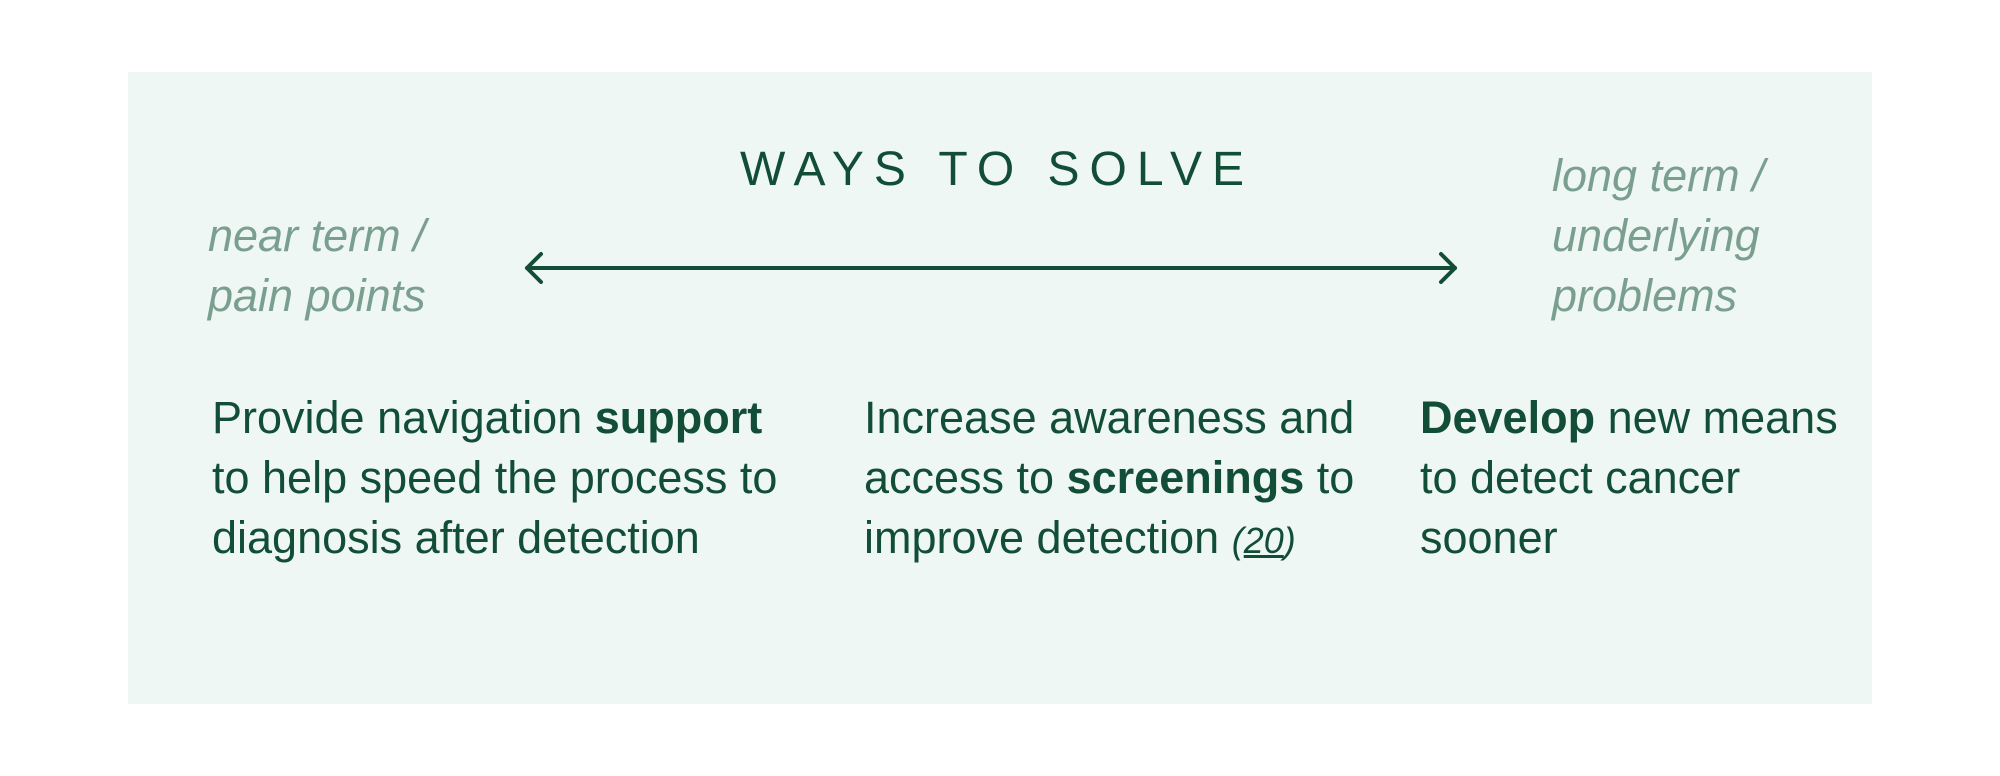  I want to click on long-term-label: long term / underlying problems, so click(1702, 236).